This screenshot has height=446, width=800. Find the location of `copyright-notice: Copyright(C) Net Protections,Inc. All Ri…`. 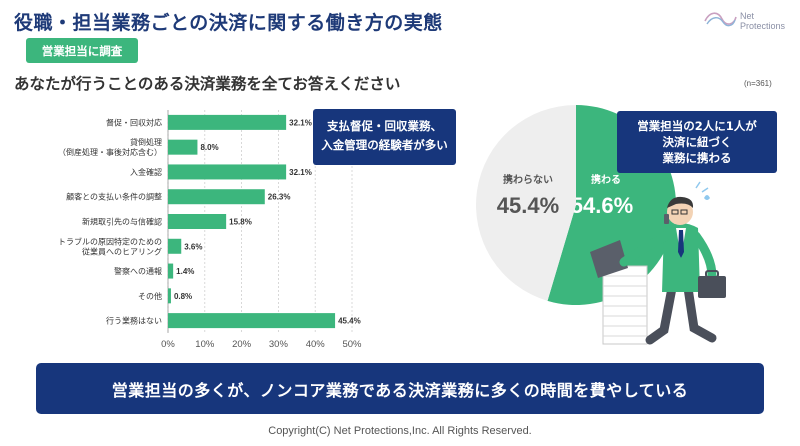

copyright-notice: Copyright(C) Net Protections,Inc. All Ri… is located at coordinates (400, 431).